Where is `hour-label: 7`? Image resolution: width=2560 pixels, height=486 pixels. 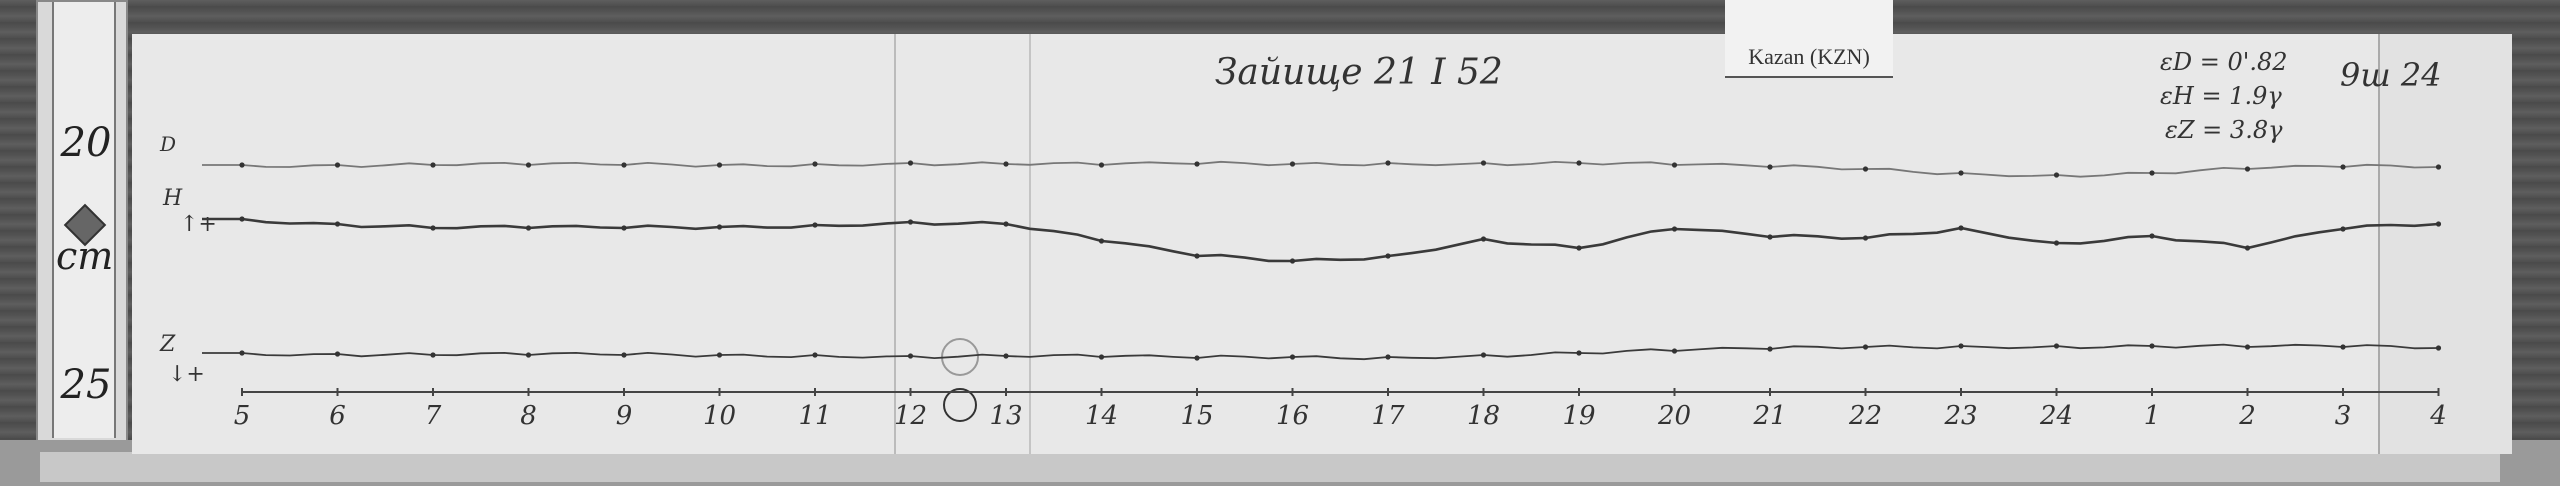 hour-label: 7 is located at coordinates (433, 416).